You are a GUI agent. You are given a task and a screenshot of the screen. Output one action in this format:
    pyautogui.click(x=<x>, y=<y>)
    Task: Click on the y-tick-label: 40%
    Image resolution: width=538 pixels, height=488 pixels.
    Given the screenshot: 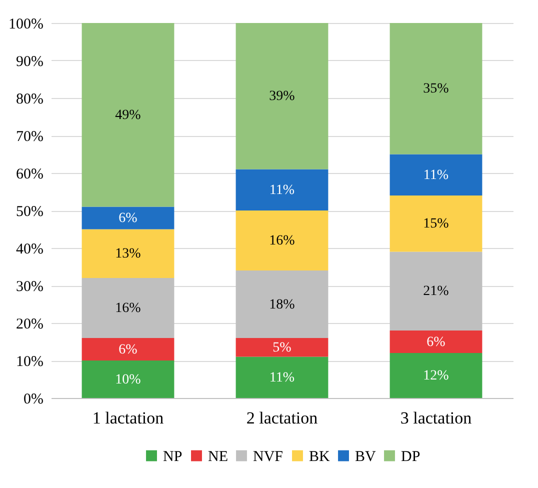 What is the action you would take?
    pyautogui.click(x=30, y=250)
    